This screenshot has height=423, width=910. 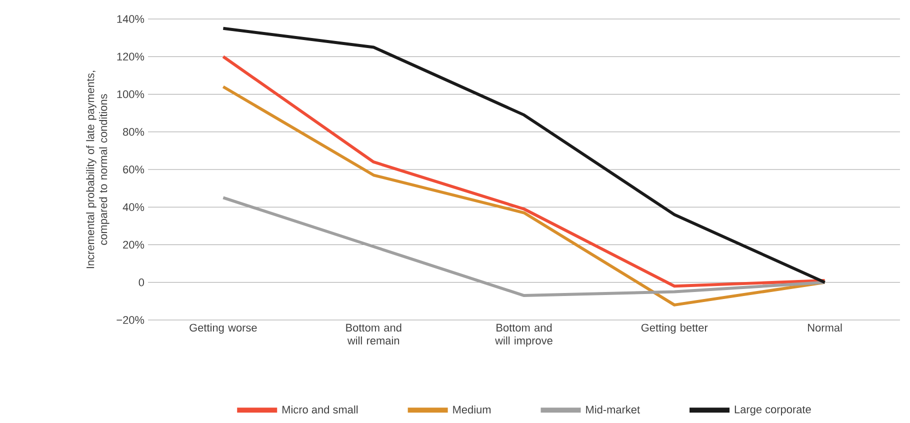 I want to click on legend-label: Medium, so click(x=472, y=409).